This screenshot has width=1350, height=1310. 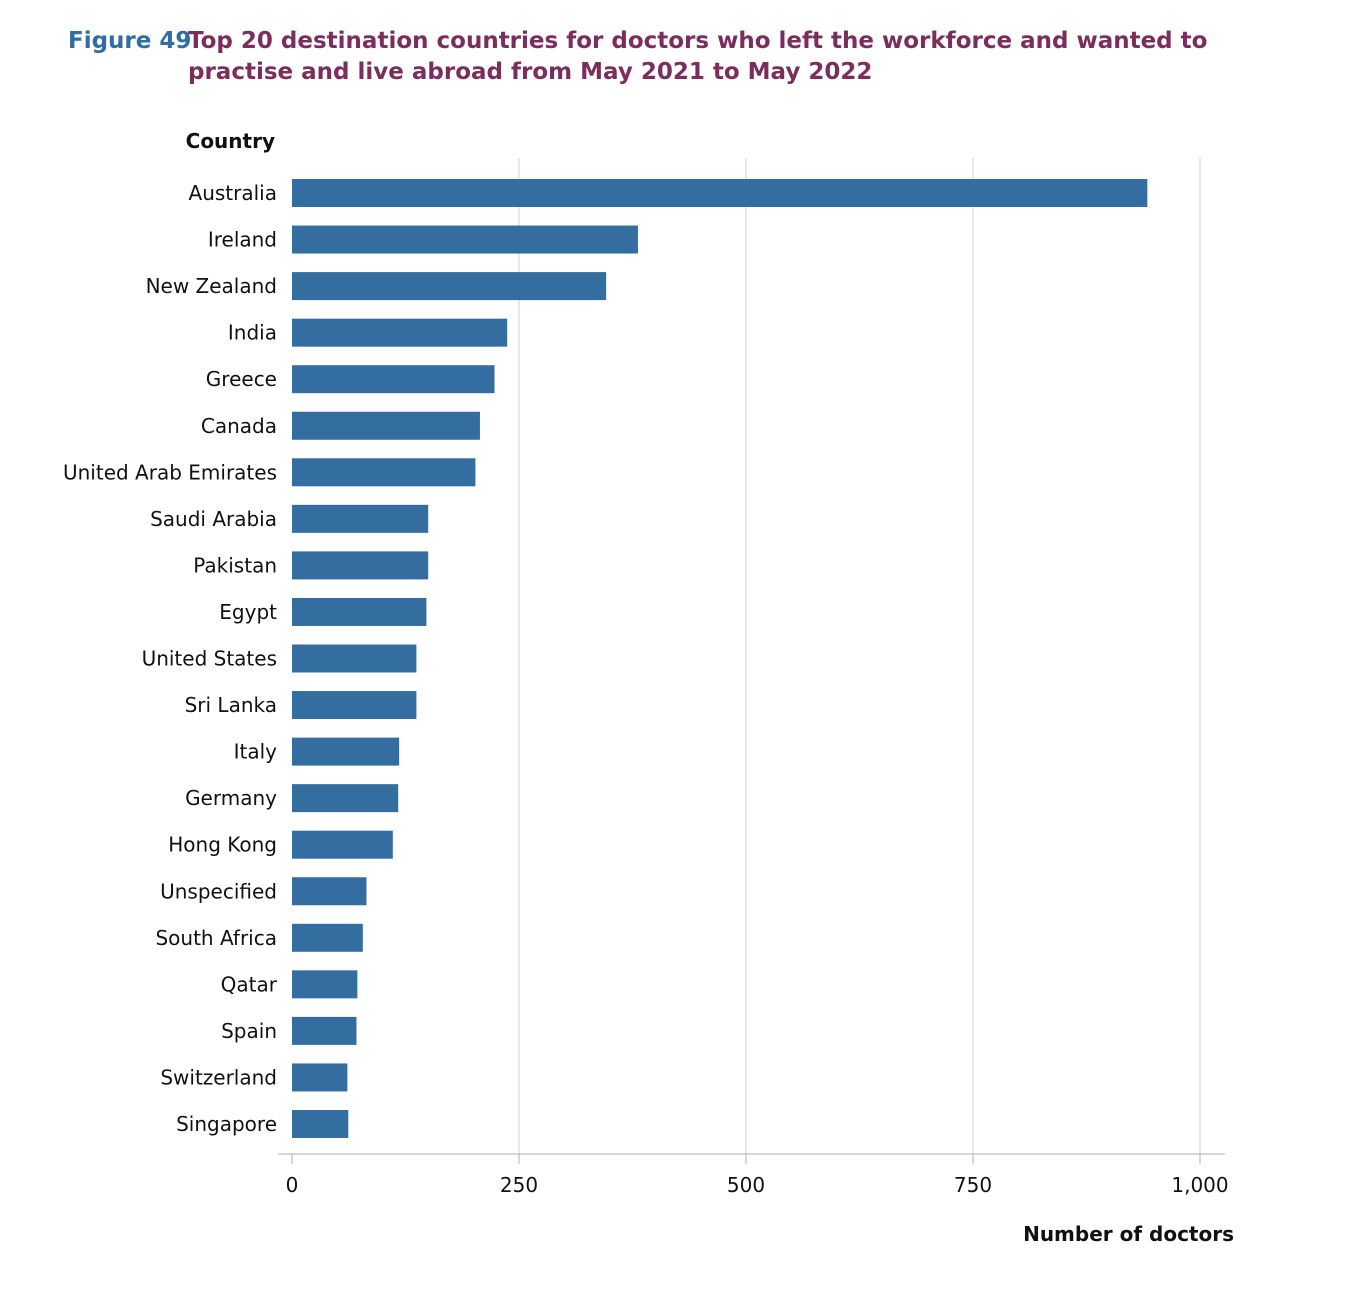 I want to click on x-axis-title: Number of doctors, so click(x=1128, y=1234).